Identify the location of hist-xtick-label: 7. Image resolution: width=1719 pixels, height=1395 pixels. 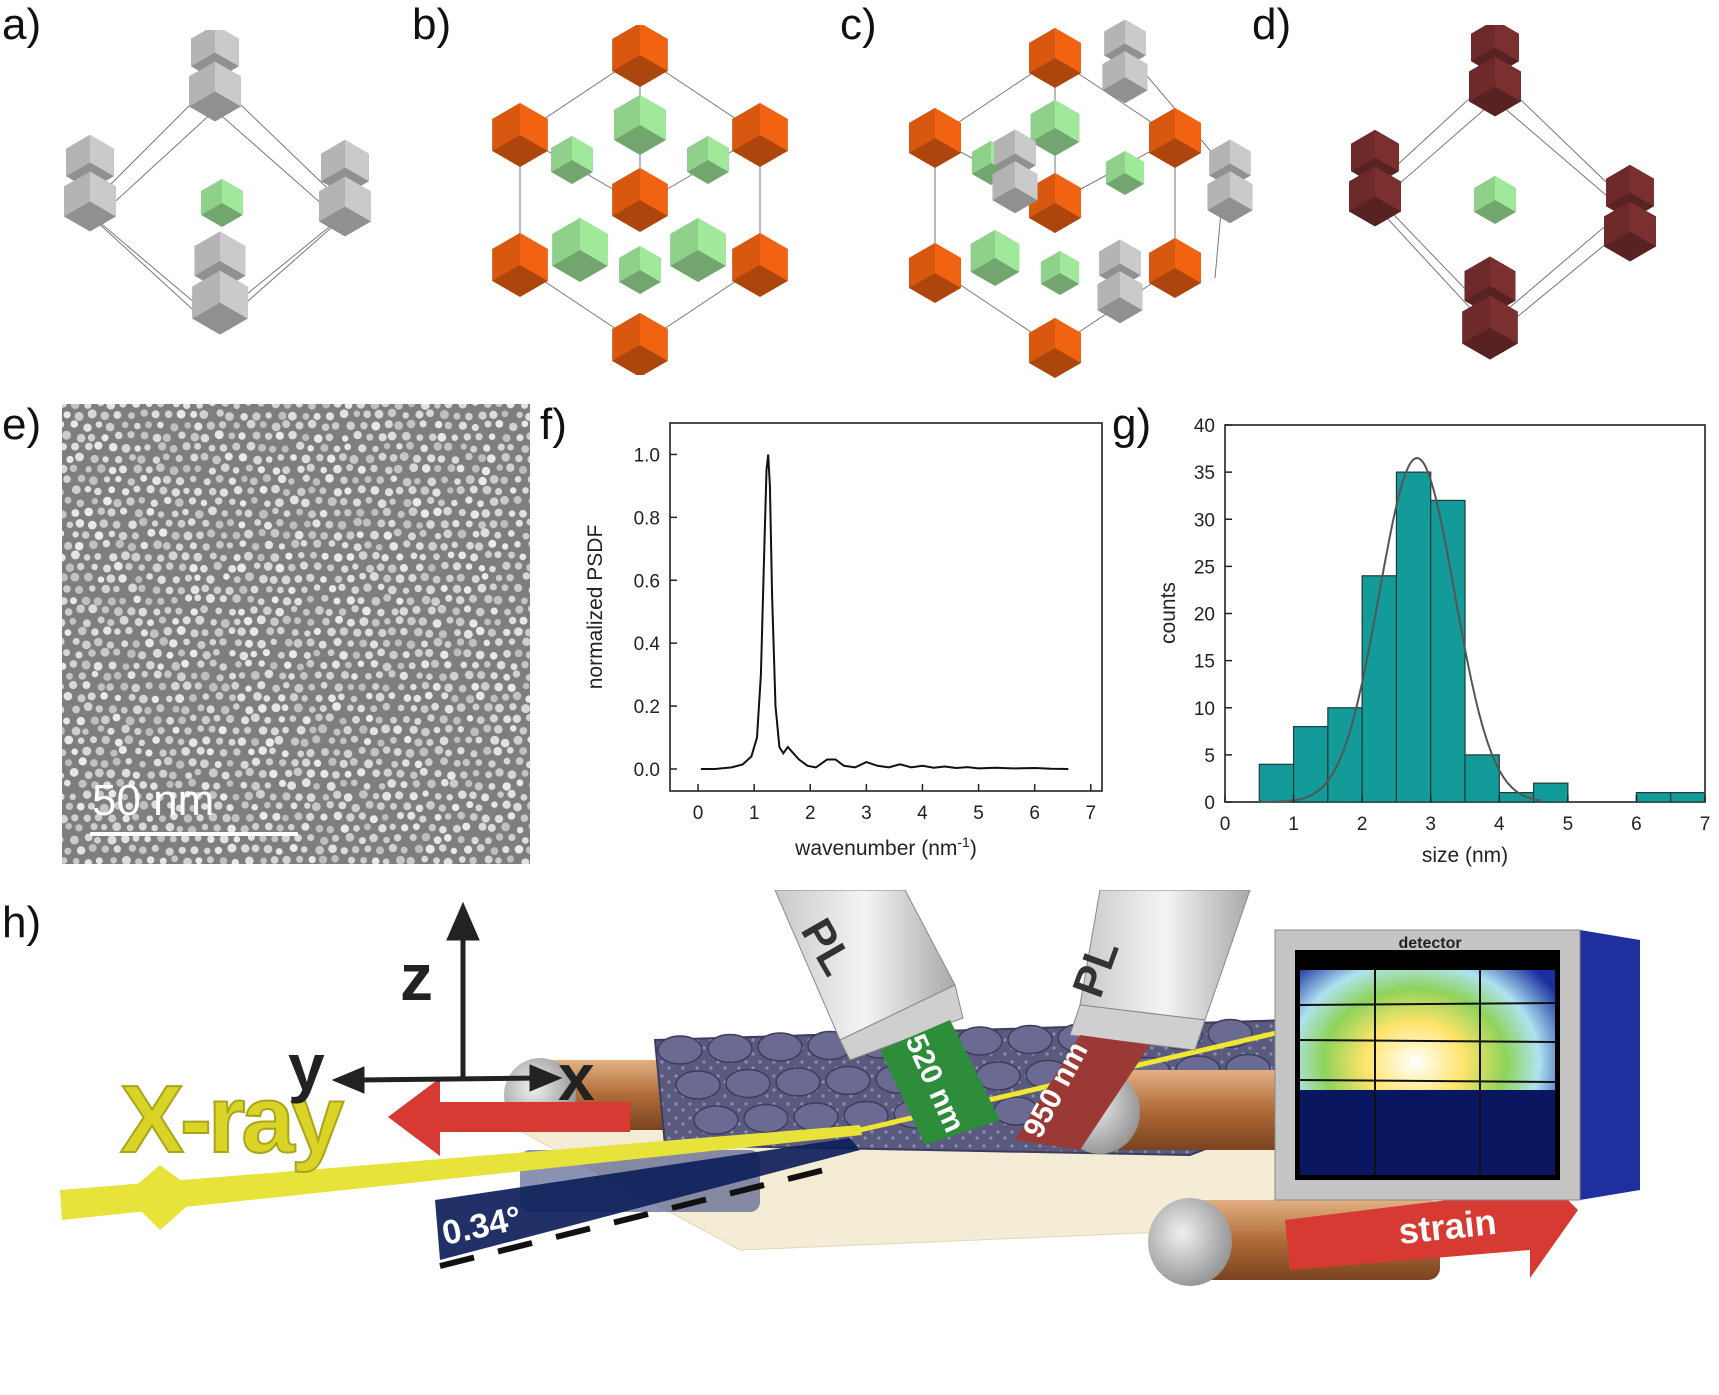
(1705, 824).